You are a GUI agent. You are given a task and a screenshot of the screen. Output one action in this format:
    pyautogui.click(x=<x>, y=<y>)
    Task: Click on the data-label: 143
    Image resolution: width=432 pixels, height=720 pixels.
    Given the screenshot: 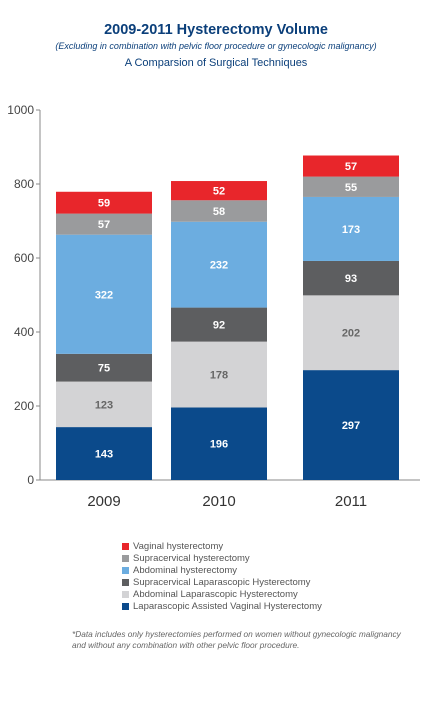 What is the action you would take?
    pyautogui.click(x=104, y=455)
    